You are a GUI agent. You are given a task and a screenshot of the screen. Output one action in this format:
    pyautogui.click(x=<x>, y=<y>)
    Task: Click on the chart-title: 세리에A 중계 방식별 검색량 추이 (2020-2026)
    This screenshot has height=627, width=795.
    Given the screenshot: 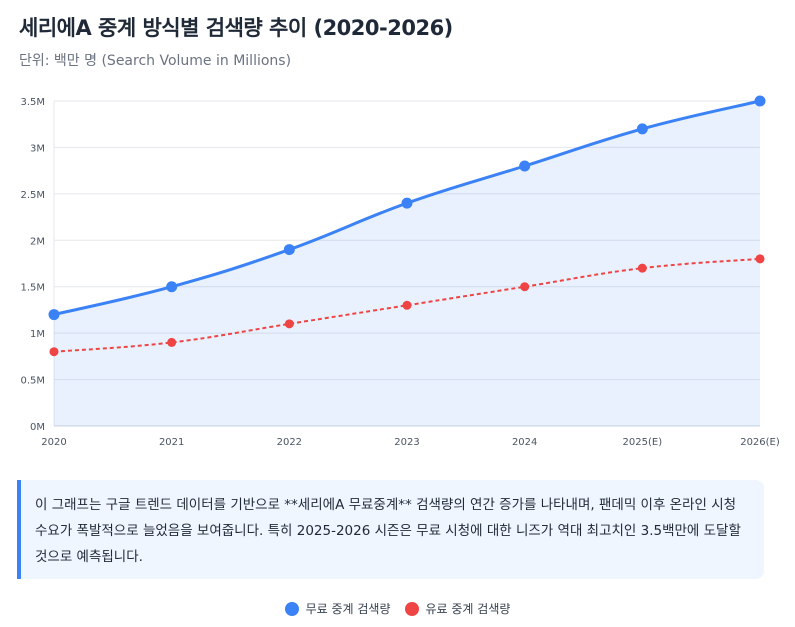 What is the action you would take?
    pyautogui.click(x=236, y=28)
    